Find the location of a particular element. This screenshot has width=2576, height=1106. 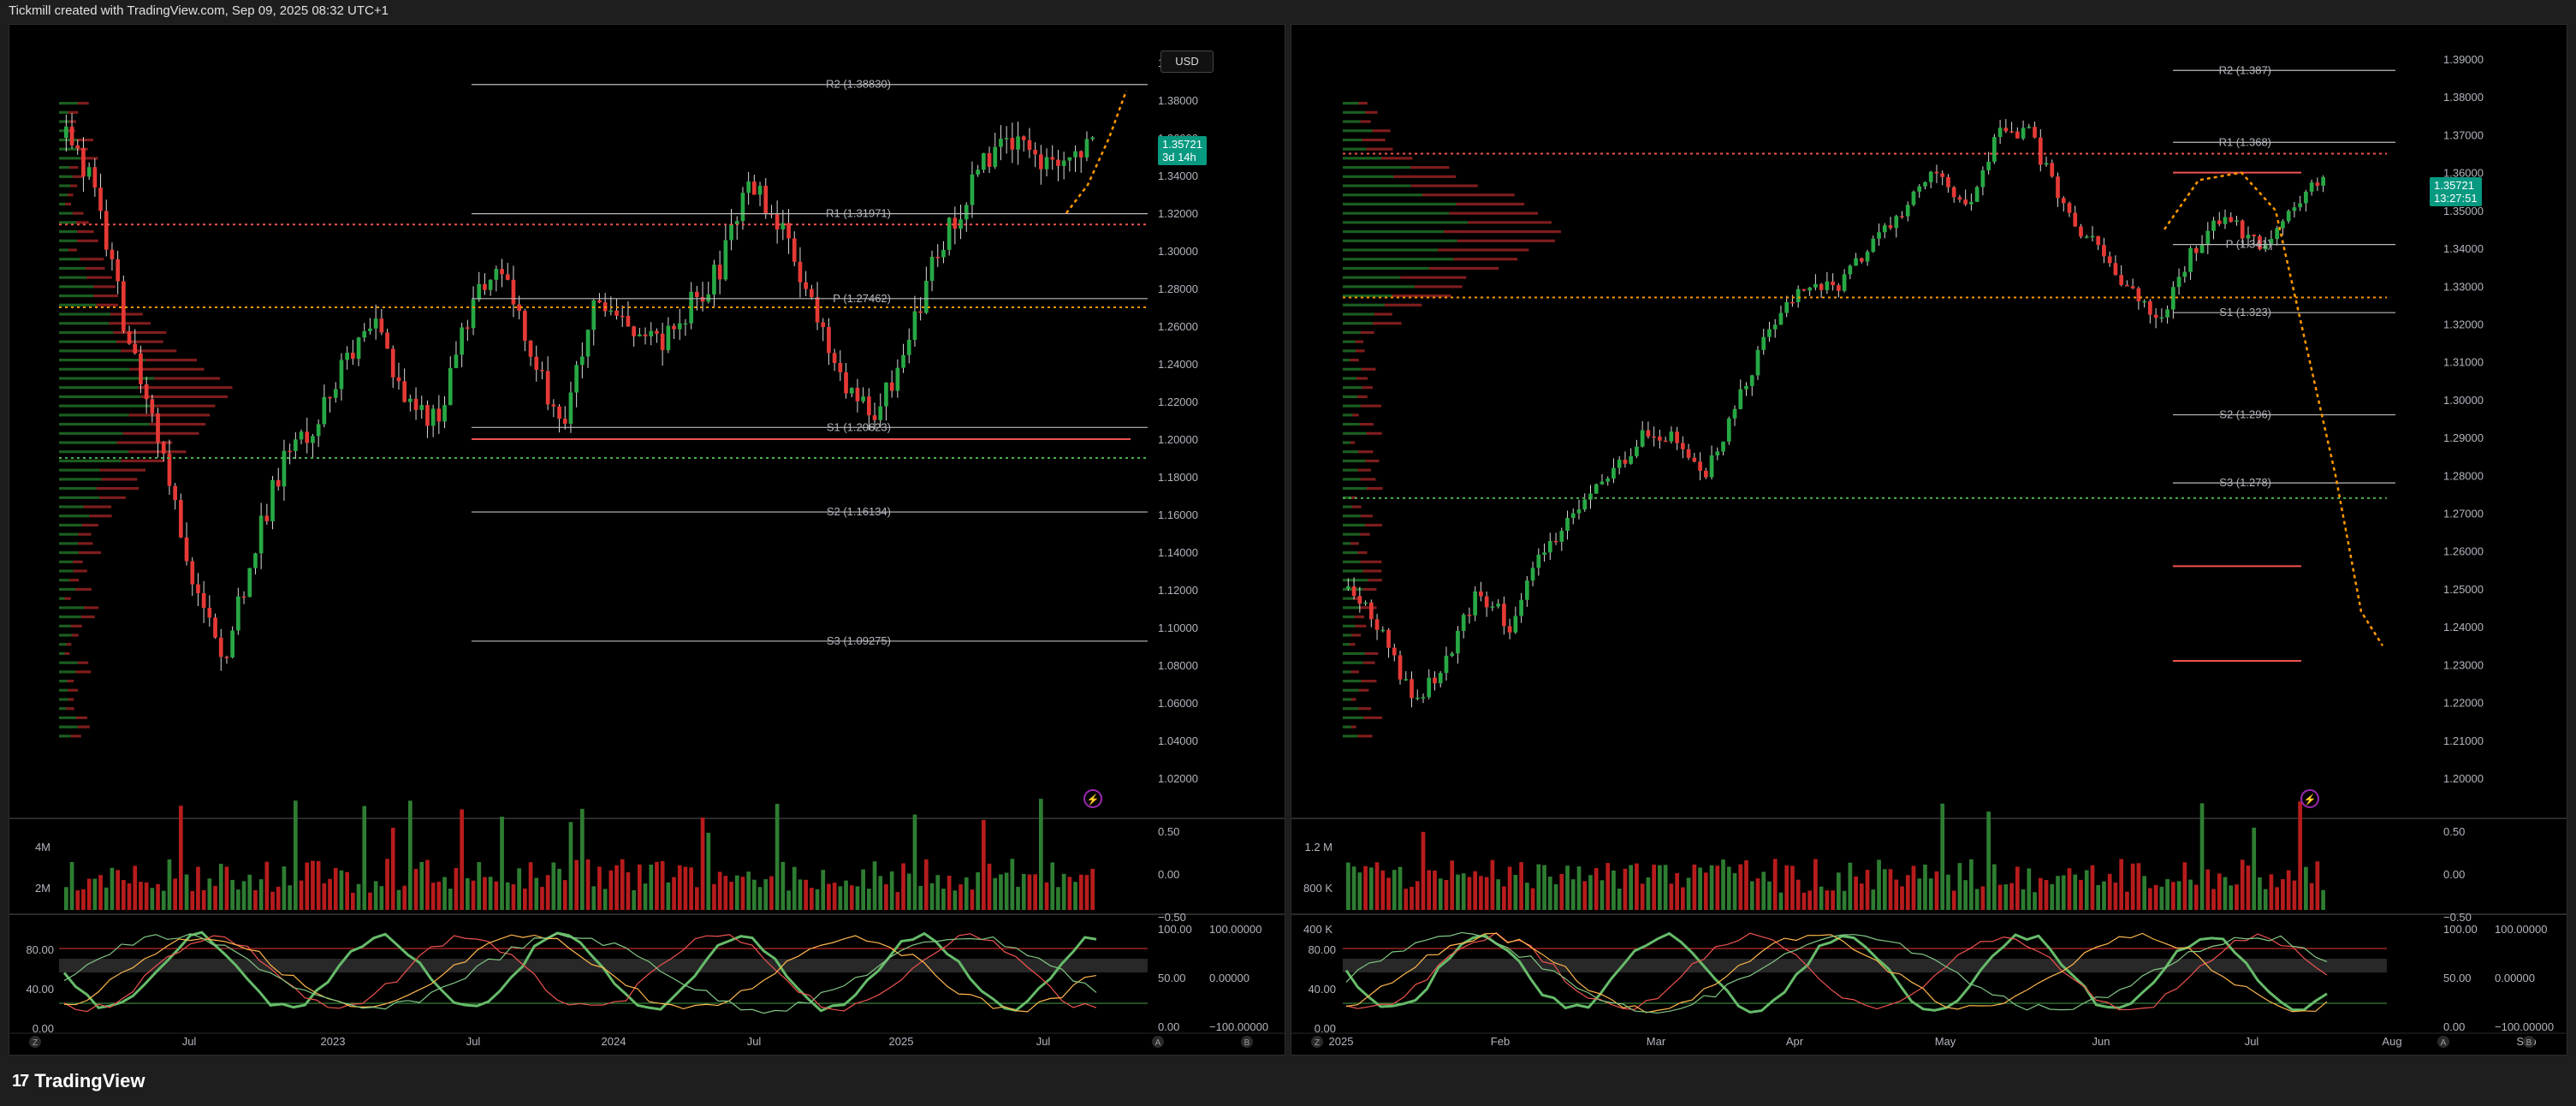

price-axis-tick: 1.10000 is located at coordinates (1178, 627).